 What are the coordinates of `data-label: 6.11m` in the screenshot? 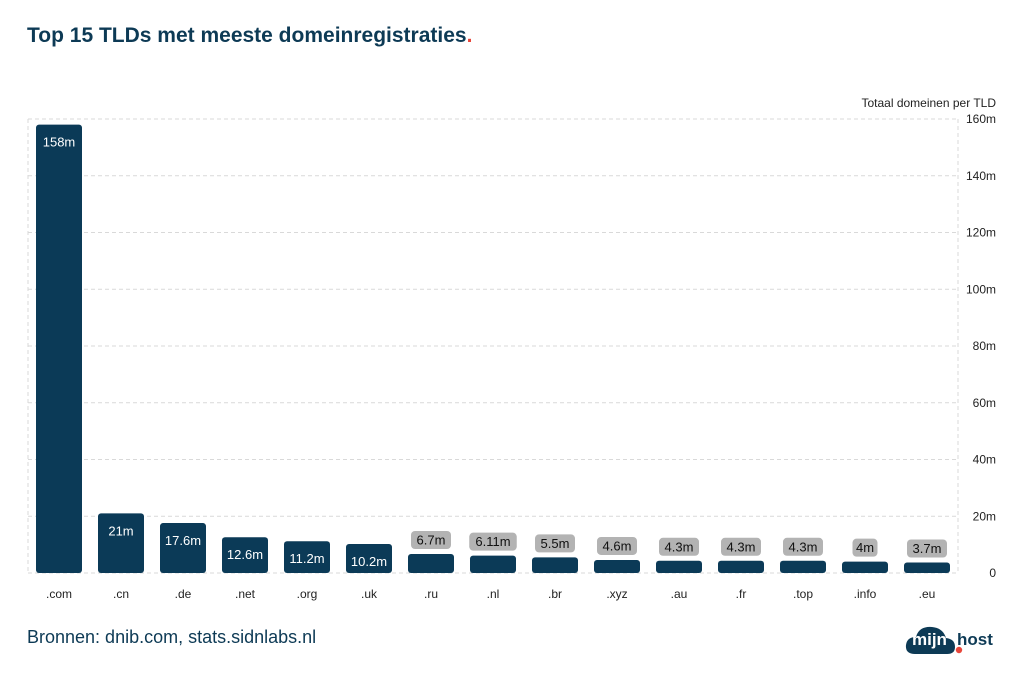 It's located at (492, 541).